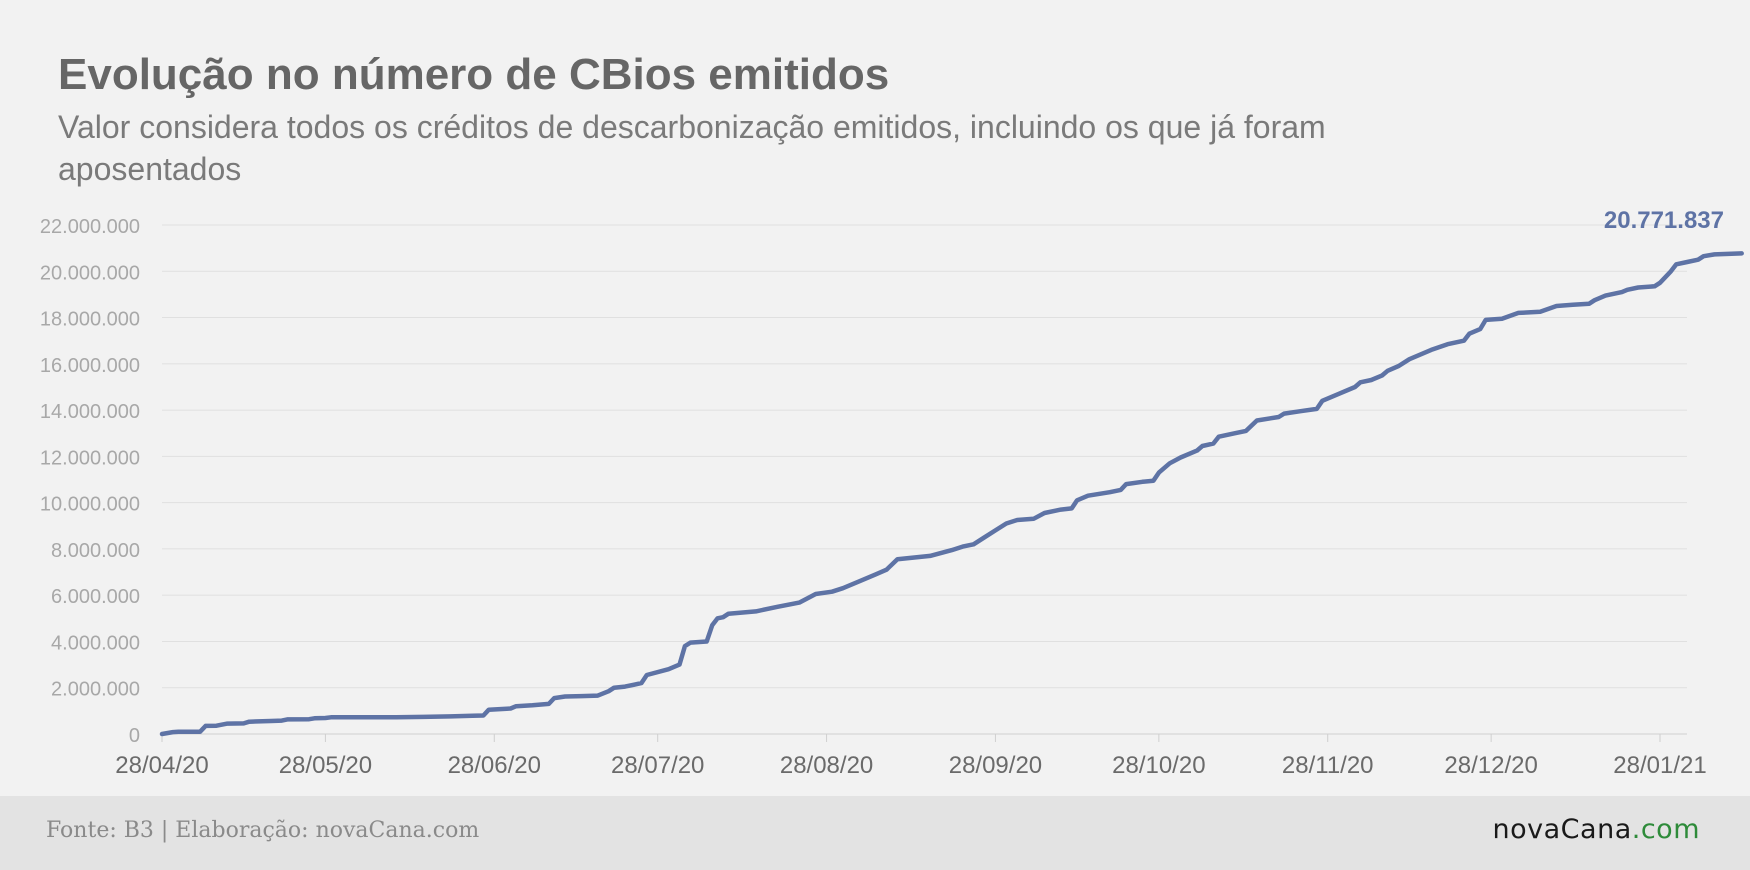 The image size is (1750, 870). I want to click on y-tick-label: 20.000.000, so click(90, 273).